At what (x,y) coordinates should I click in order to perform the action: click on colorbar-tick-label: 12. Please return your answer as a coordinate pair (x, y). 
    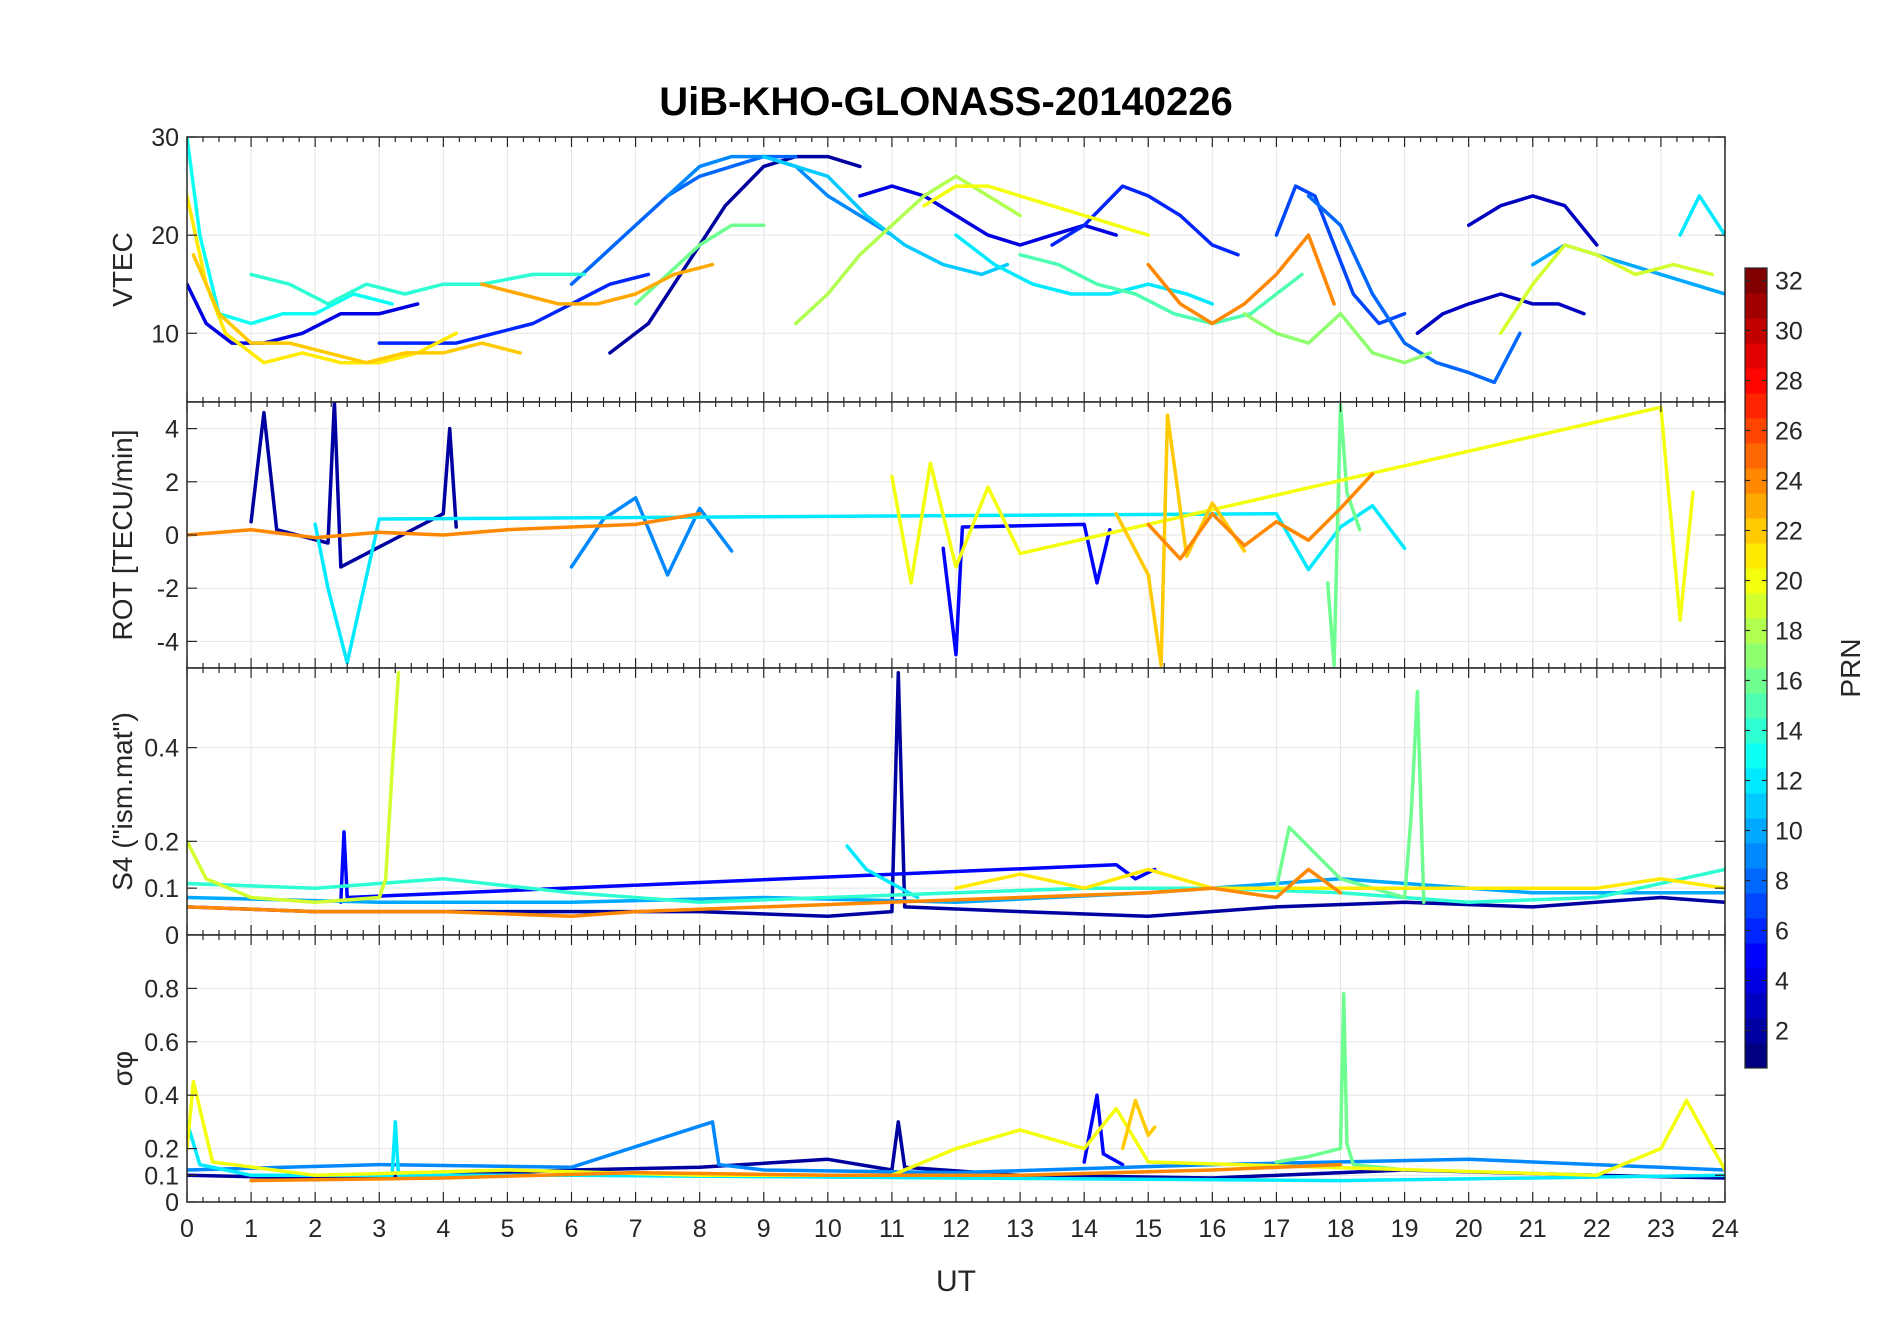
    Looking at the image, I should click on (1789, 782).